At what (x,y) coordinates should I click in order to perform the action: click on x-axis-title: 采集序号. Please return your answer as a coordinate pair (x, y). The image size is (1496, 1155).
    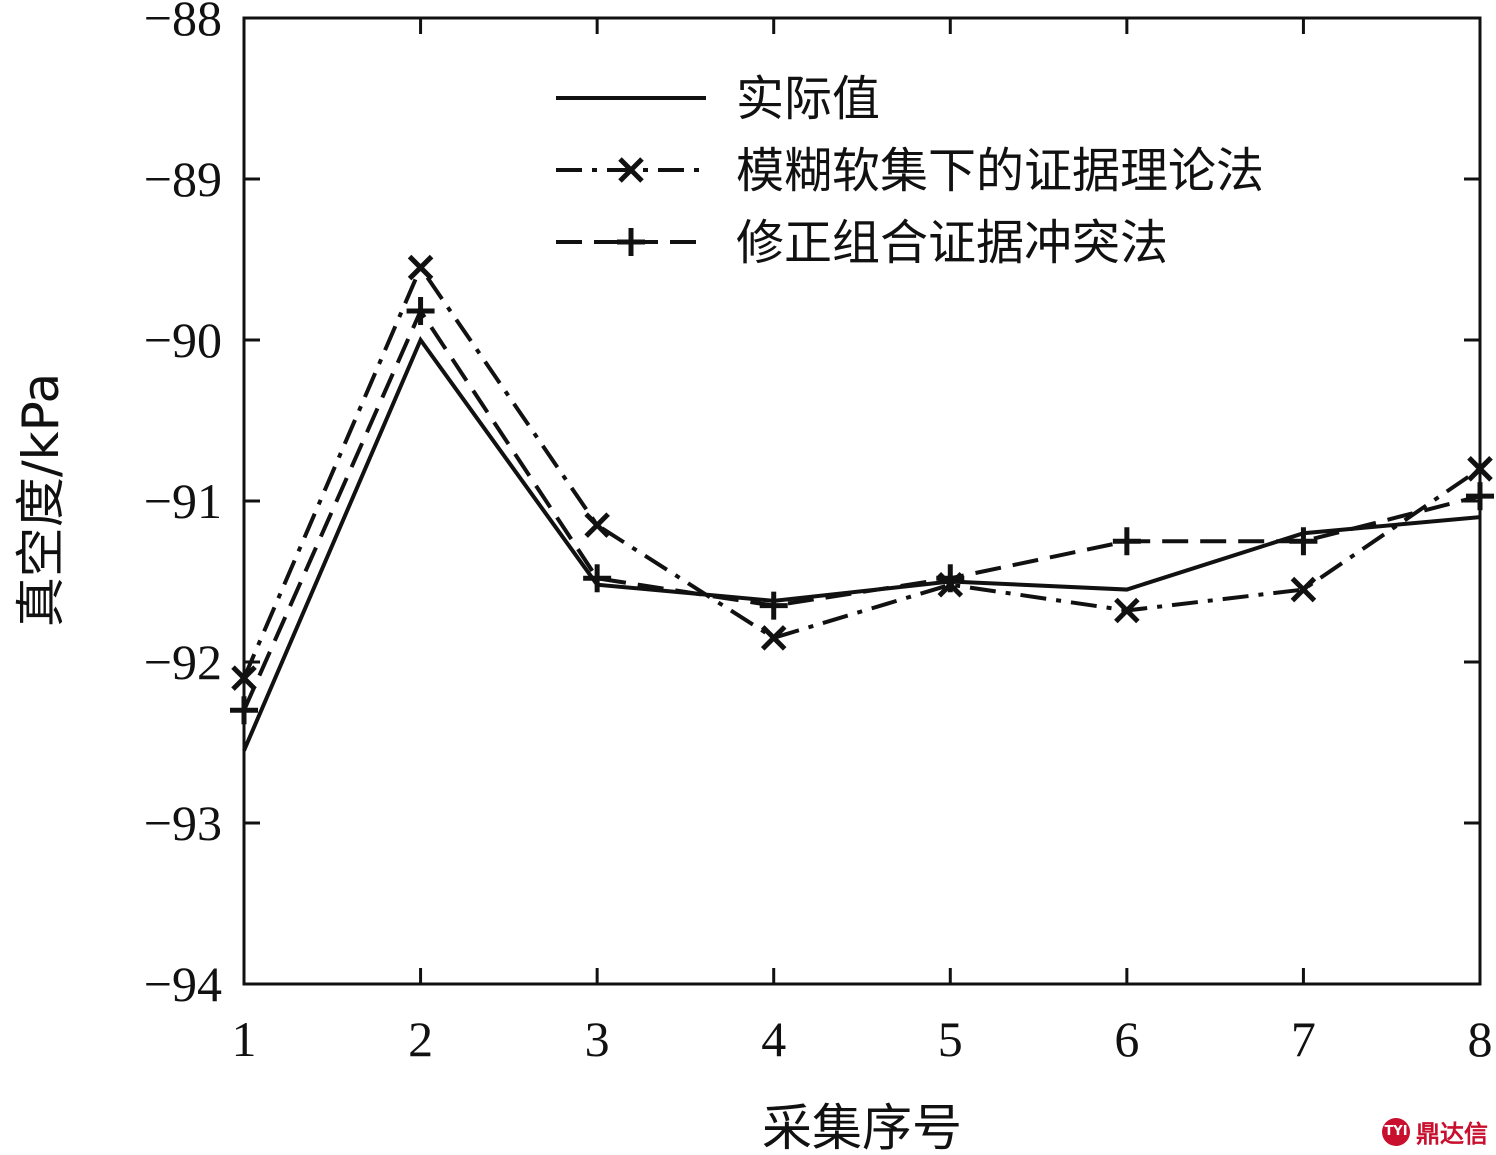
    Looking at the image, I should click on (862, 1127).